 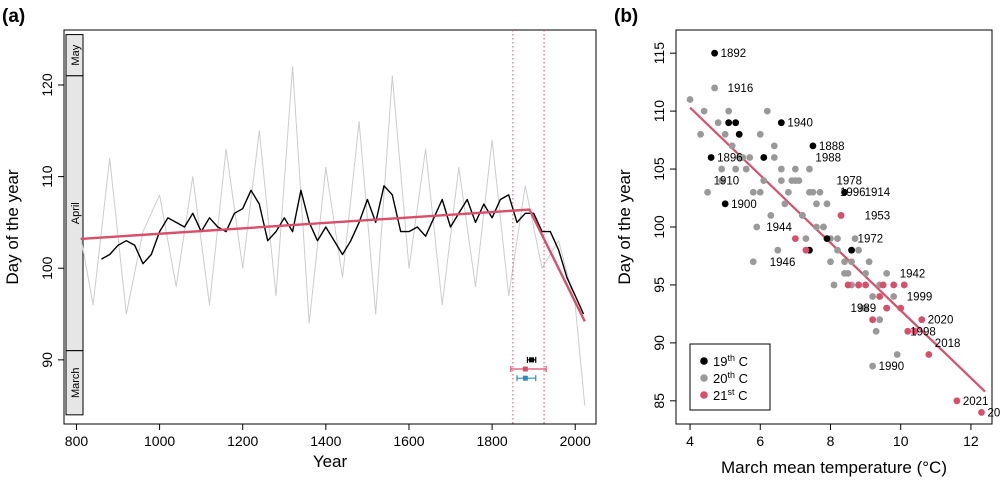 I want to click on point-label: 2020, so click(x=941, y=321).